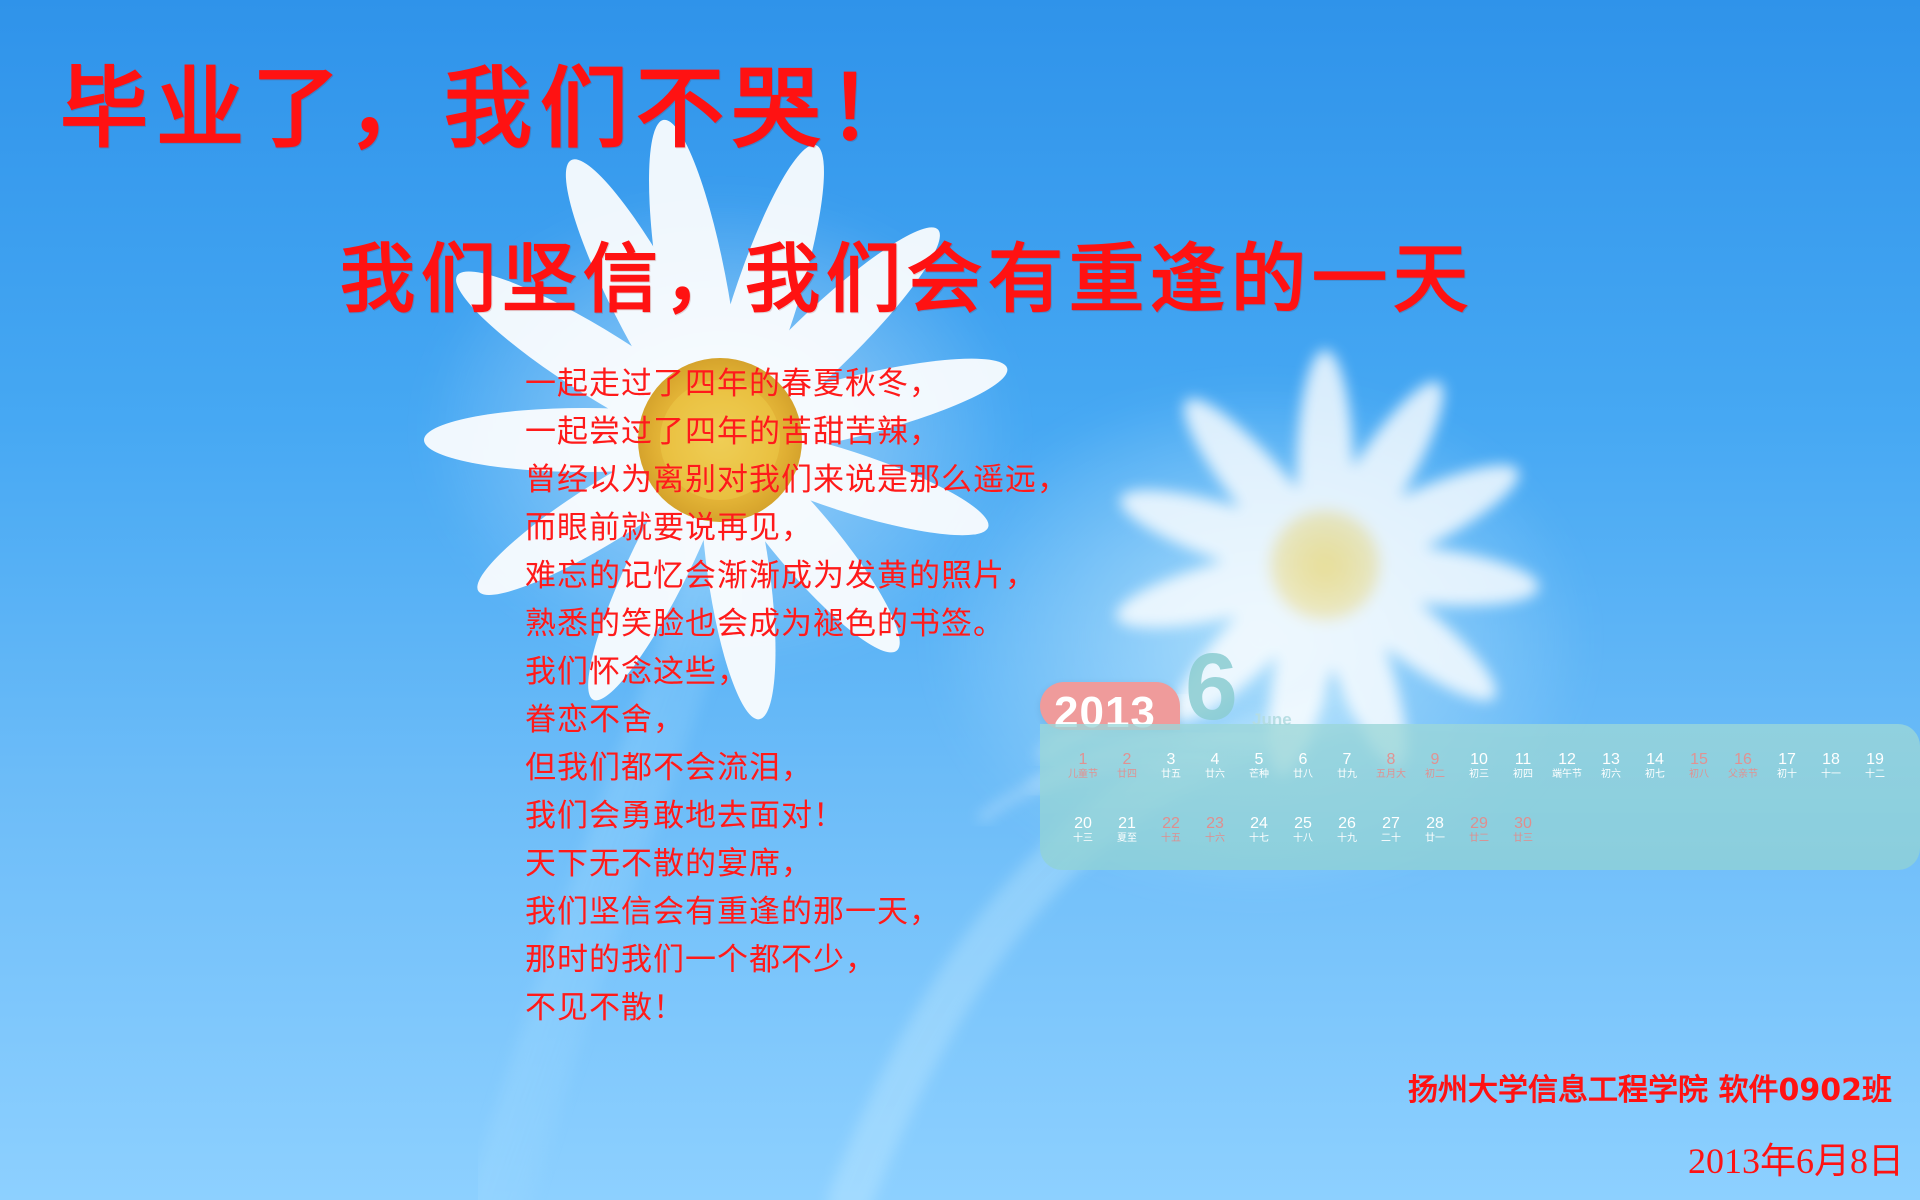  What do you see at coordinates (1083, 823) in the screenshot?
I see `calendar-day-number: 20` at bounding box center [1083, 823].